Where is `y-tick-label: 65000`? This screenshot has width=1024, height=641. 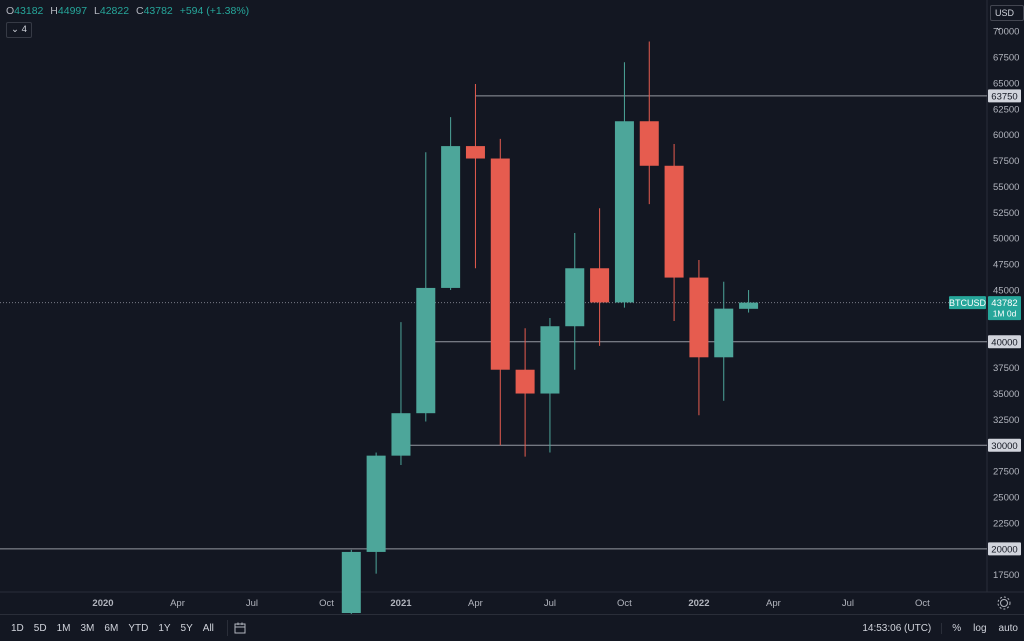 y-tick-label: 65000 is located at coordinates (1006, 83).